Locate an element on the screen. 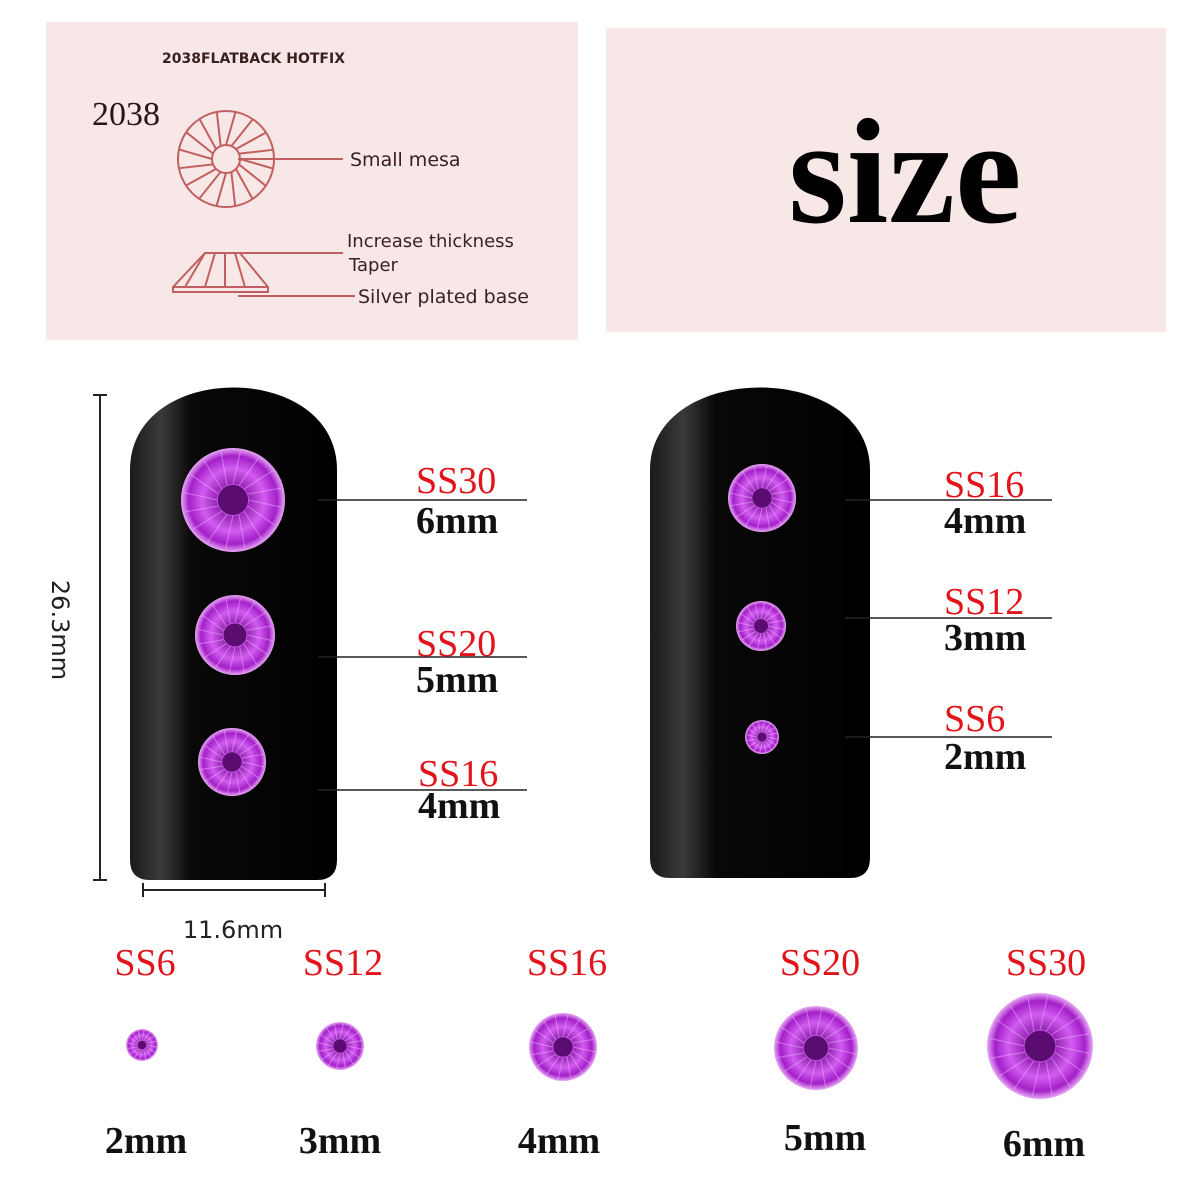 The width and height of the screenshot is (1188, 1188). top-view-icon is located at coordinates (226, 159).